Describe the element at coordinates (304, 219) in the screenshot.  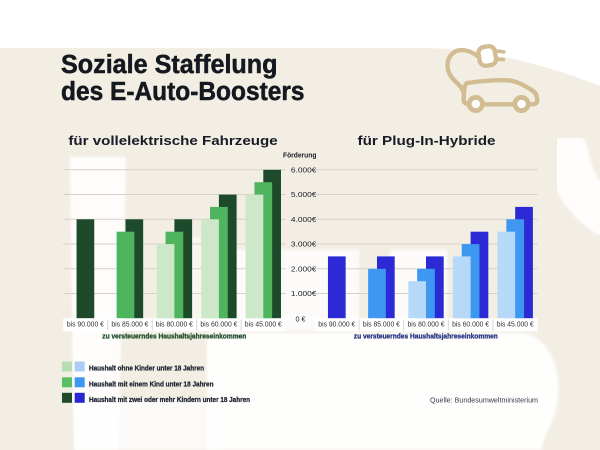
I see `svg-text: 4.000€` at that location.